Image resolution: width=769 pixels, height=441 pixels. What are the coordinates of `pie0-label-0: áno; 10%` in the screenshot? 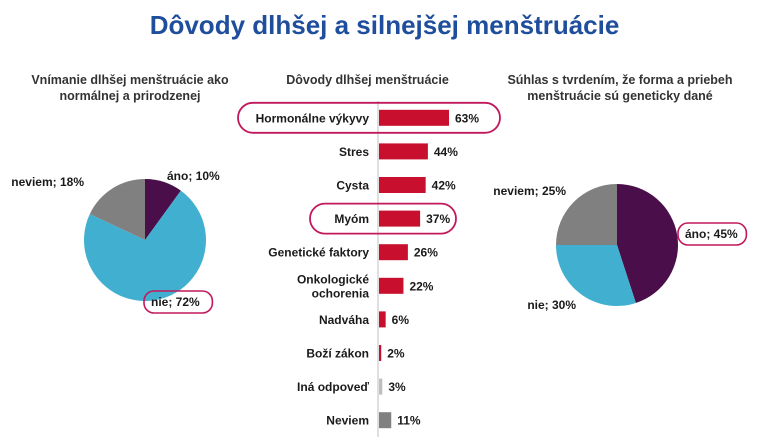 It's located at (193, 176).